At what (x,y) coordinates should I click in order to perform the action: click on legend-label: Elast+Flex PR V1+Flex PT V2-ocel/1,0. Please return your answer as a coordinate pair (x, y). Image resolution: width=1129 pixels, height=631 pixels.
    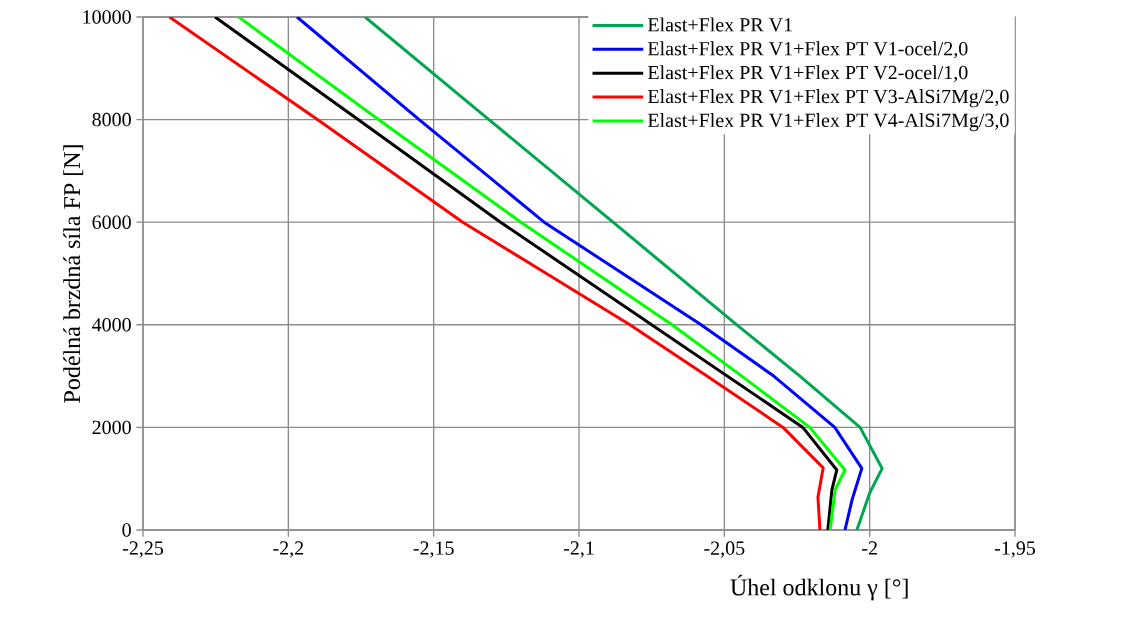
    Looking at the image, I should click on (807, 74).